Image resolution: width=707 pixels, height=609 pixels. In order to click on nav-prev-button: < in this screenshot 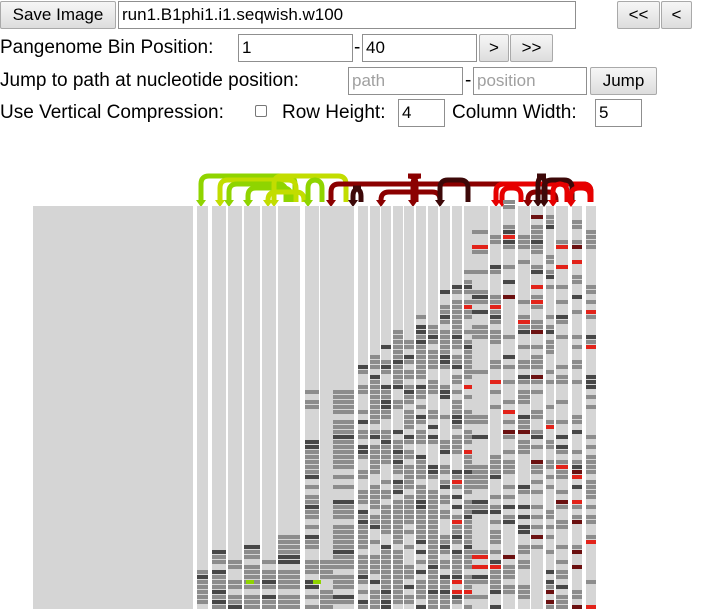, I will do `click(676, 15)`.